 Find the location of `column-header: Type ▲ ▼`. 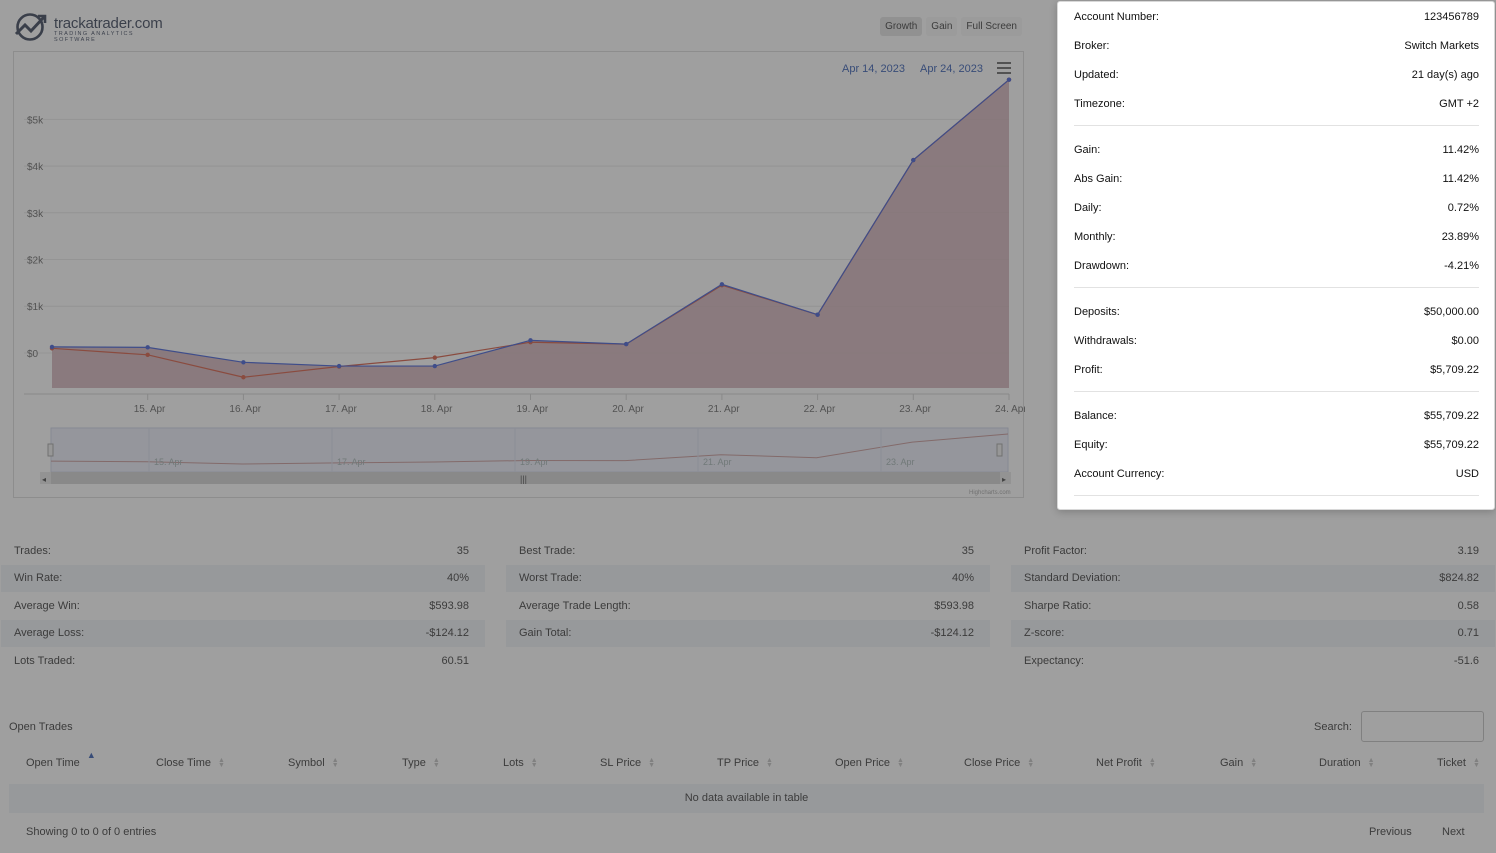

column-header: Type ▲ ▼ is located at coordinates (421, 763).